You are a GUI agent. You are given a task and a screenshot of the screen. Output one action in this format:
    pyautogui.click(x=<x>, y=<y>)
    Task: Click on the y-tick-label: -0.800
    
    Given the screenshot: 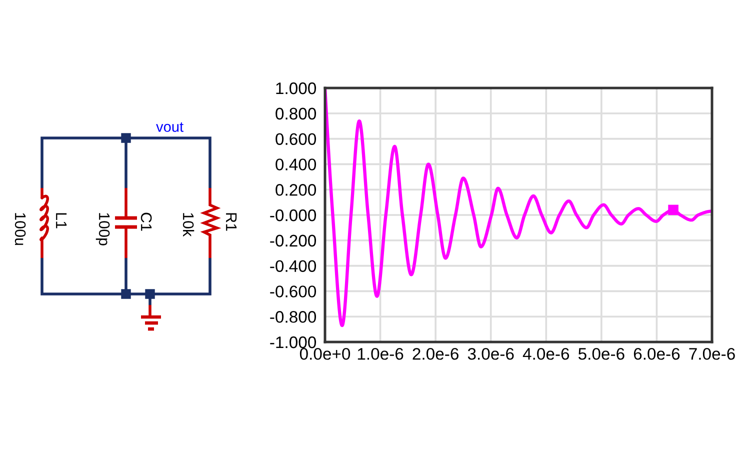 What is the action you would take?
    pyautogui.click(x=293, y=317)
    